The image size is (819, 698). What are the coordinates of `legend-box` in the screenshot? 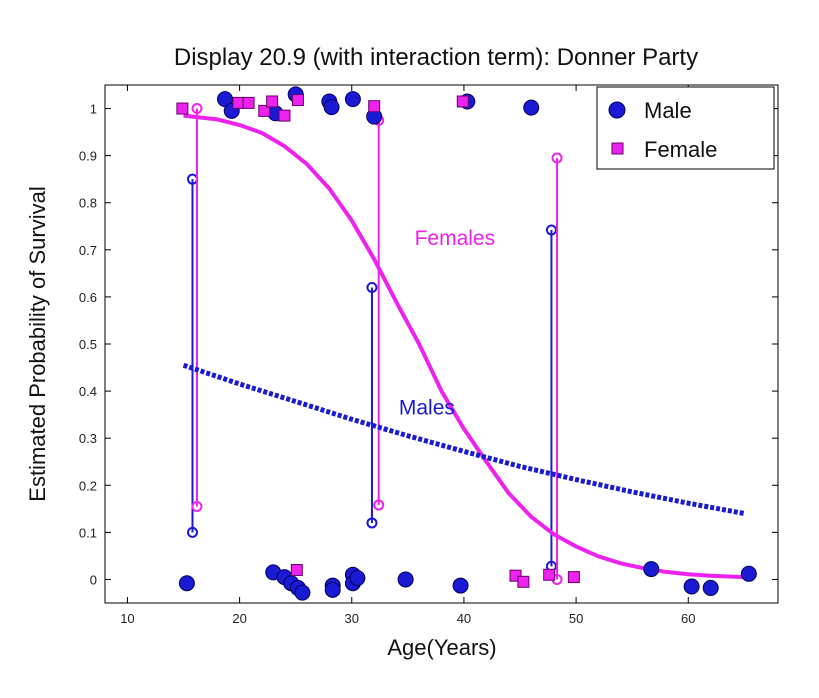 It's located at (685, 128).